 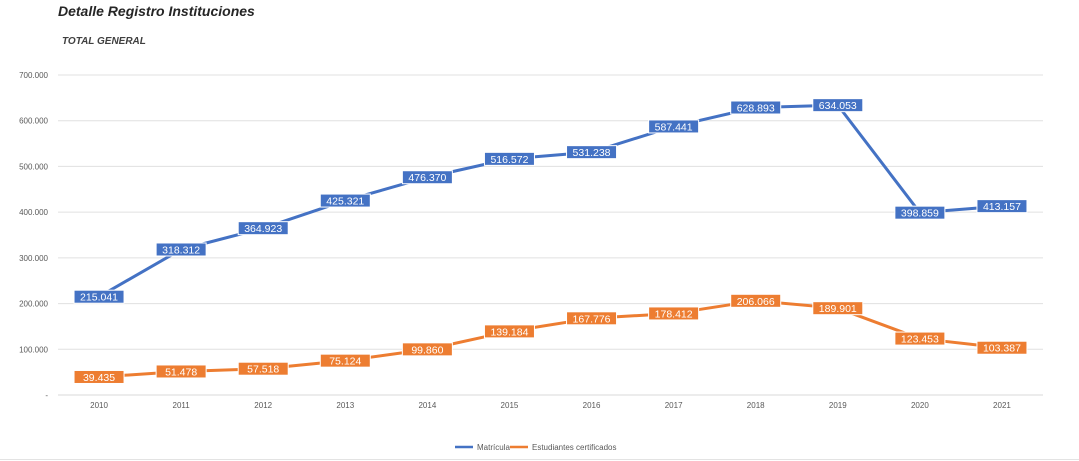 I want to click on x-tick-label: 2014, so click(x=427, y=405).